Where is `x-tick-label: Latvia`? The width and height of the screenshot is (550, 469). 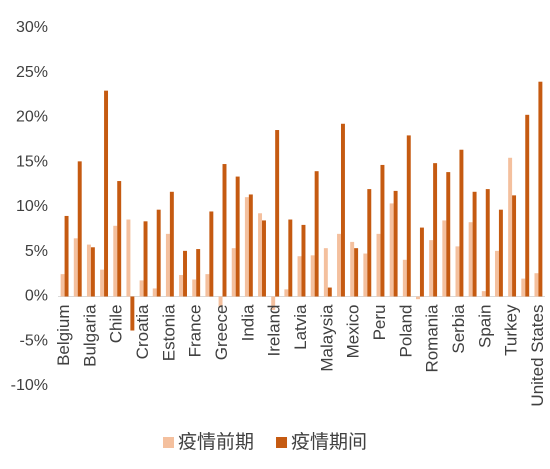
x-tick-label: Latvia is located at coordinates (300, 327).